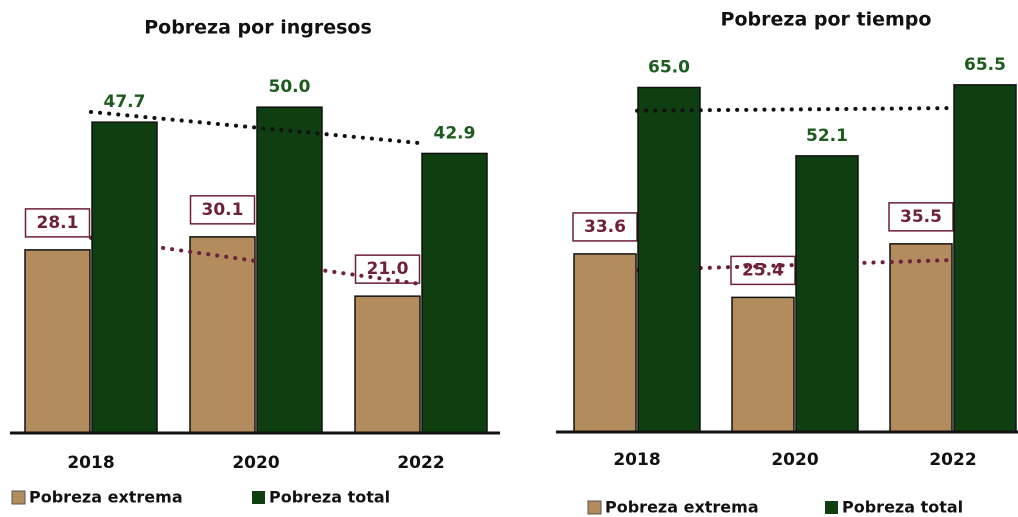 Image resolution: width=1018 pixels, height=517 pixels. Describe the element at coordinates (827, 136) in the screenshot. I see `data-label: 52.1` at that location.